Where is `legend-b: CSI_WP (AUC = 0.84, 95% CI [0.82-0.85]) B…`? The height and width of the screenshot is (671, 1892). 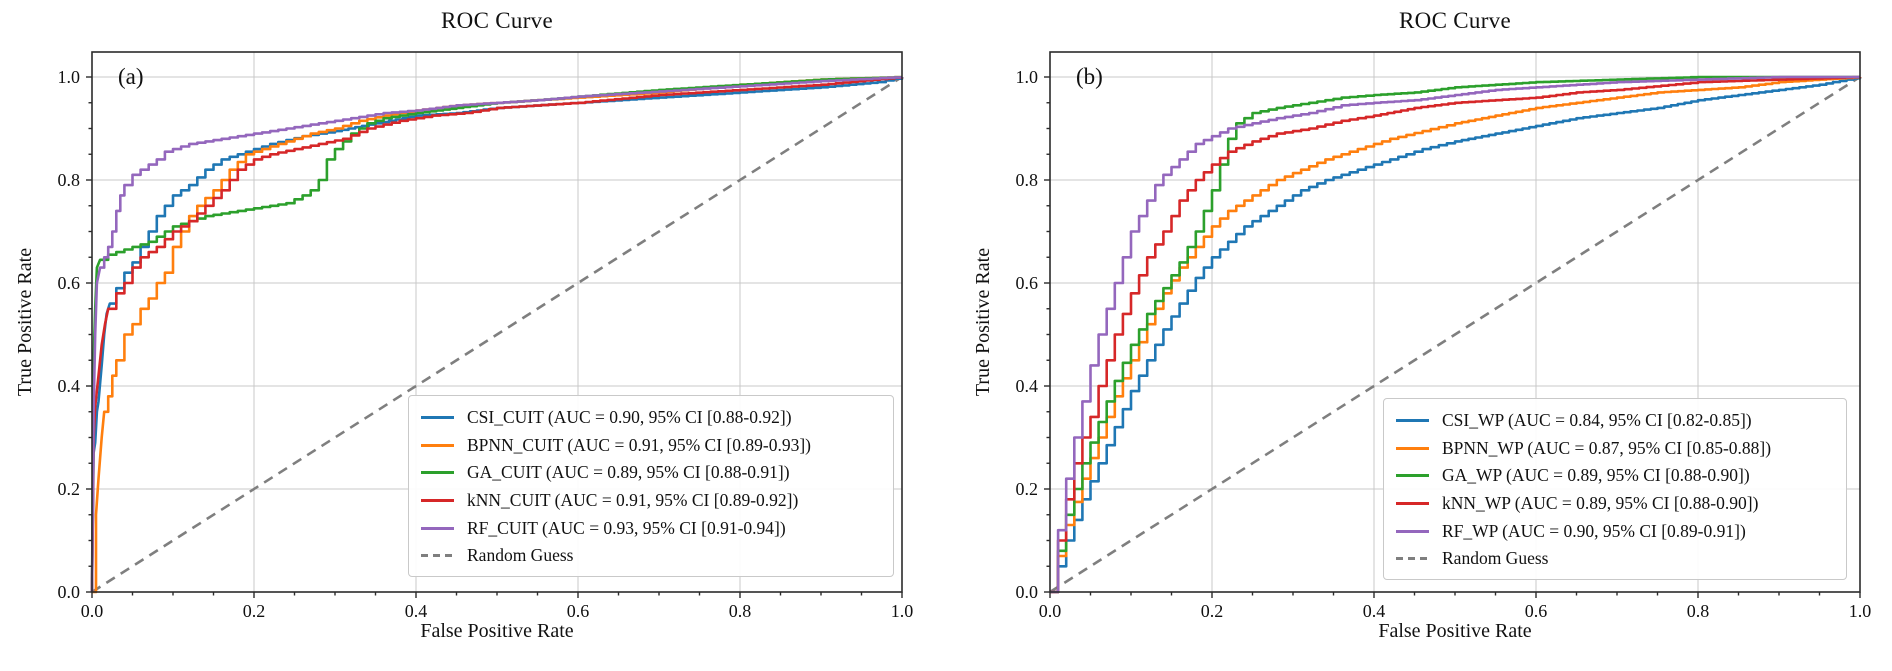 legend-b: CSI_WP (AUC = 0.84, 95% CI [0.82-0.85]) B… is located at coordinates (1615, 489).